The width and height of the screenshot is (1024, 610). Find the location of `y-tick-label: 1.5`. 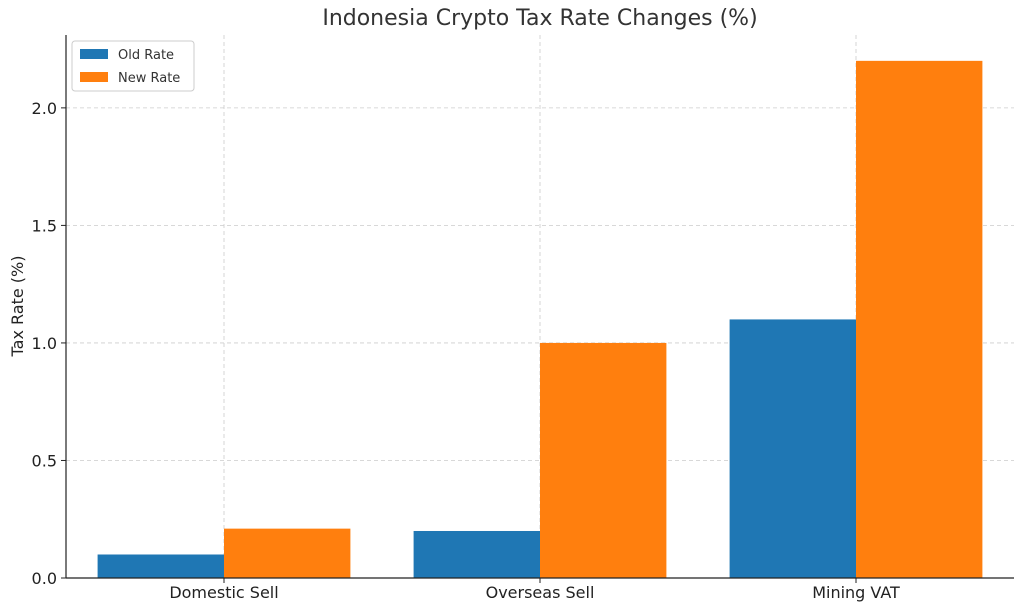

y-tick-label: 1.5 is located at coordinates (44, 225).